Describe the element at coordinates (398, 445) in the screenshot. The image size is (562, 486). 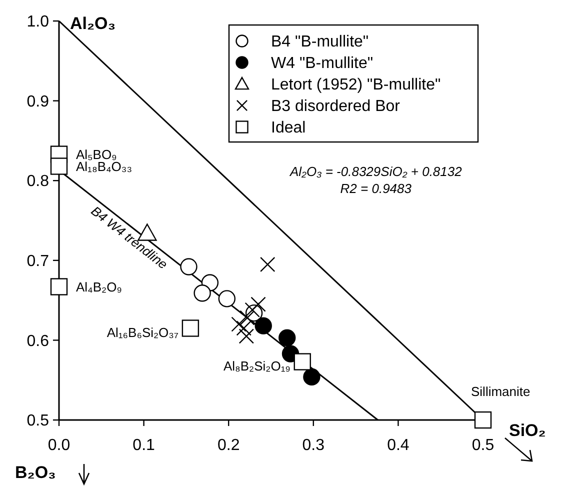
I see `x-tick-label: 0.4` at that location.